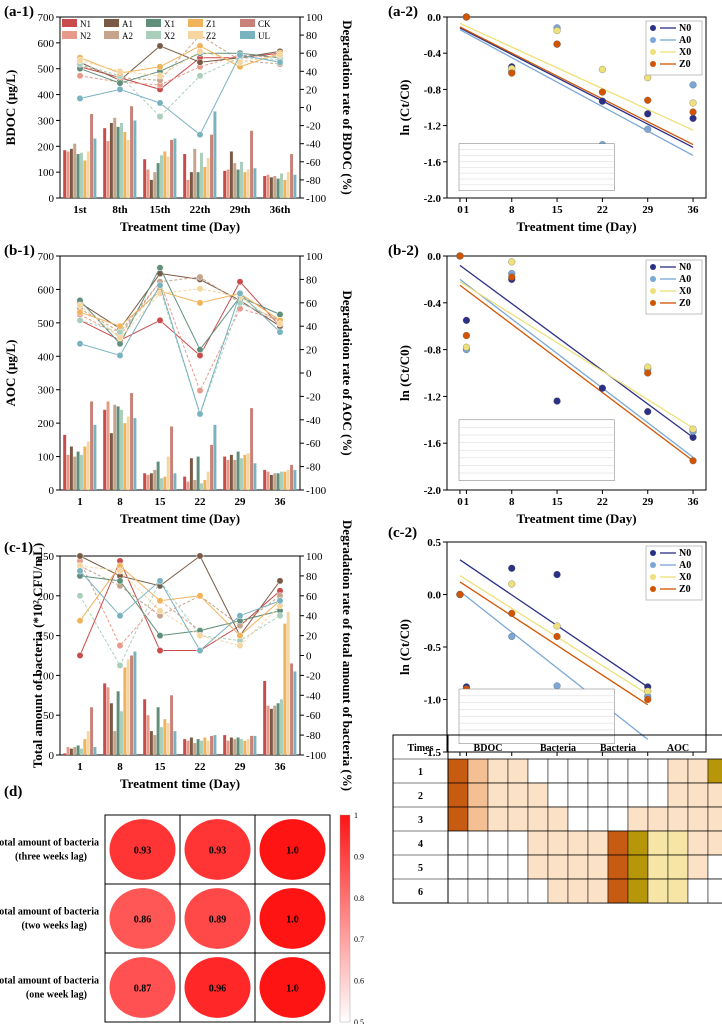 The width and height of the screenshot is (722, 1024). What do you see at coordinates (180, 59) in the screenshot?
I see `series-line-Z1` at bounding box center [180, 59].